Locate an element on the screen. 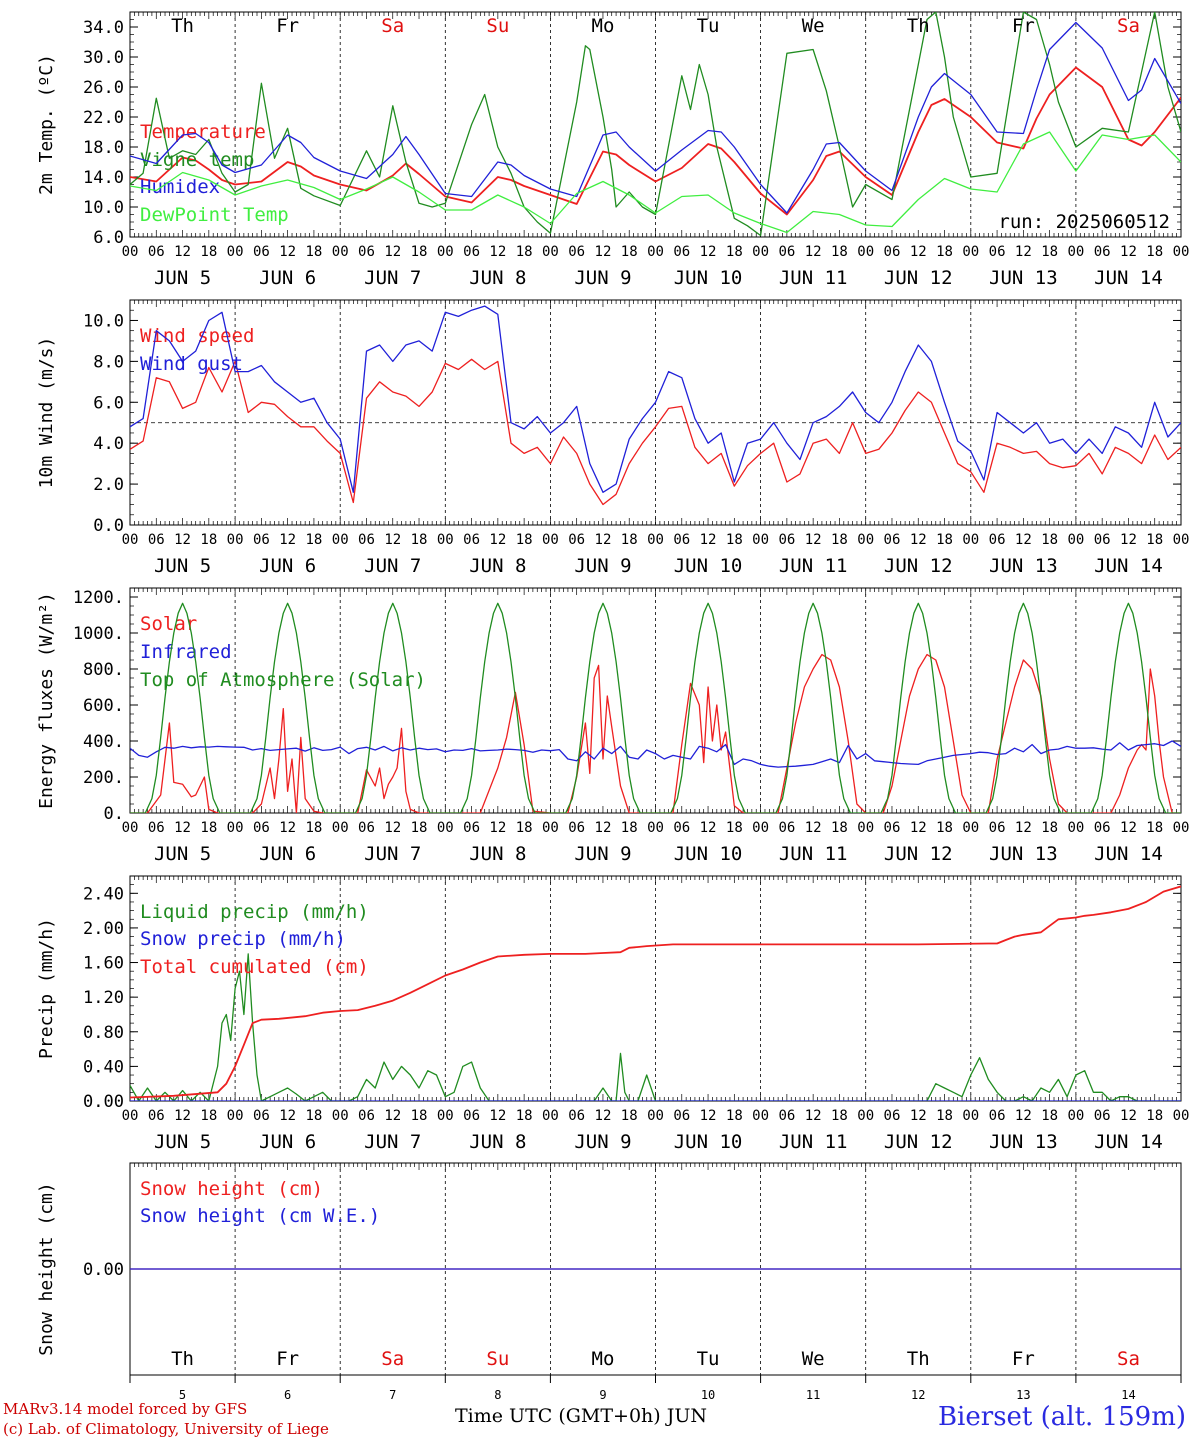  y-tick-label: 2.00 is located at coordinates (103, 929).